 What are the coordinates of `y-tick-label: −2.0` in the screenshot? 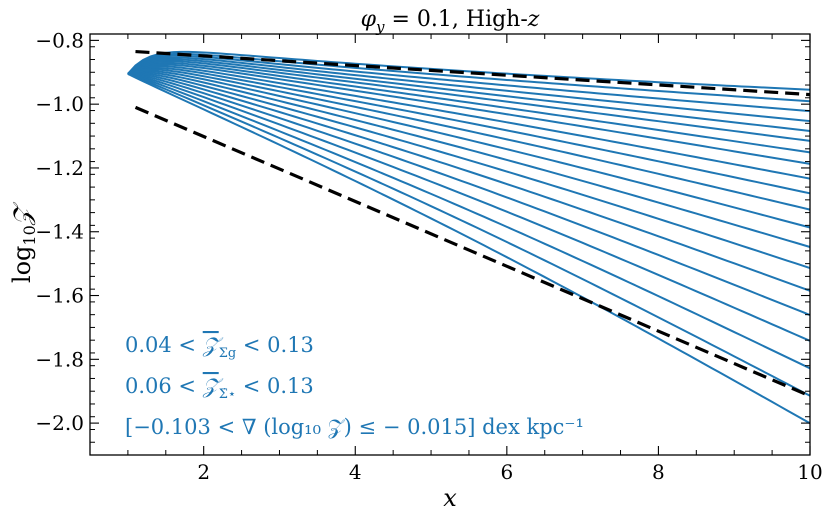 It's located at (59, 423).